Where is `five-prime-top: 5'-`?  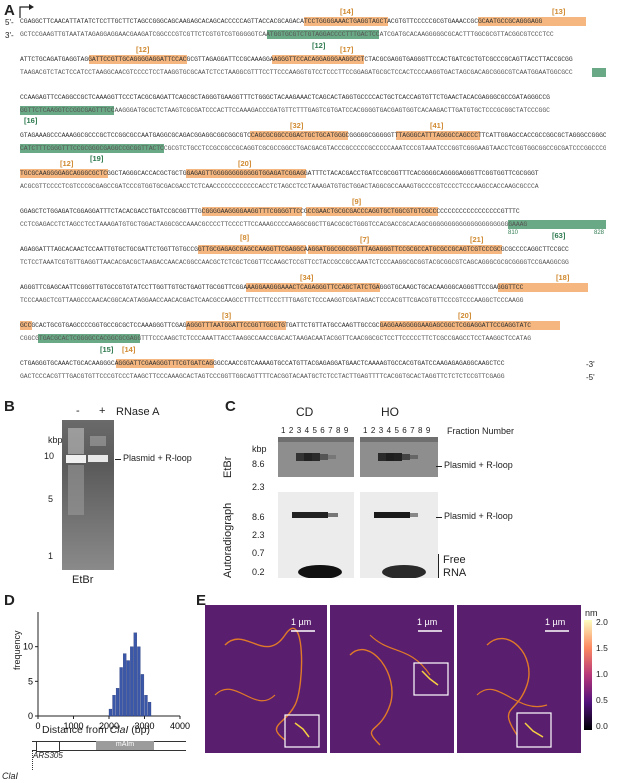 five-prime-top: 5'- is located at coordinates (9, 22).